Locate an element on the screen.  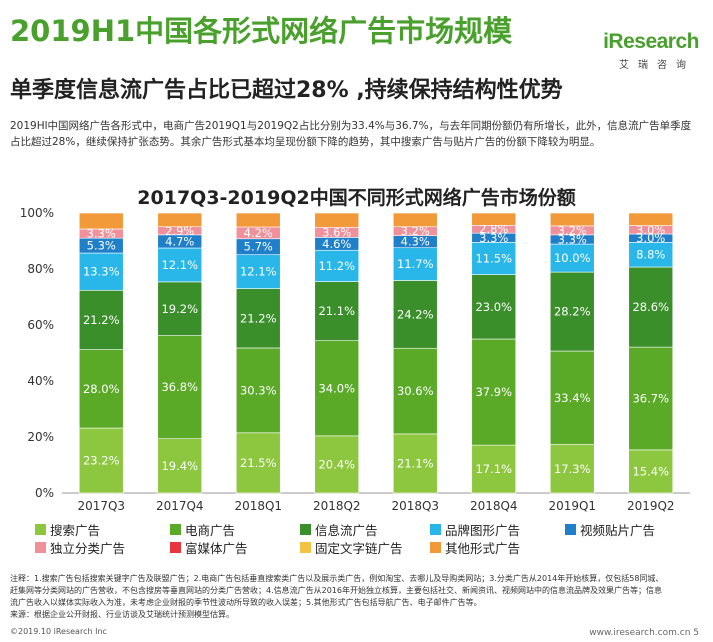
legend-label: 品牌图形广告 is located at coordinates (483, 530).